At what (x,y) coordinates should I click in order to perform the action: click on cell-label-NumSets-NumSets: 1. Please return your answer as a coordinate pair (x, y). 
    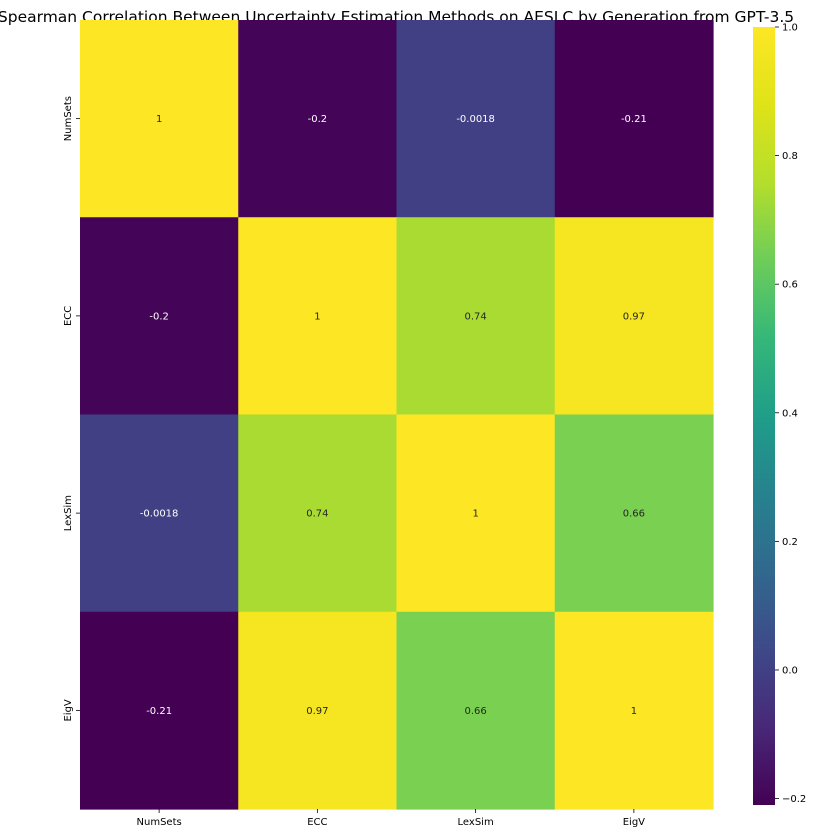
    Looking at the image, I should click on (159, 119).